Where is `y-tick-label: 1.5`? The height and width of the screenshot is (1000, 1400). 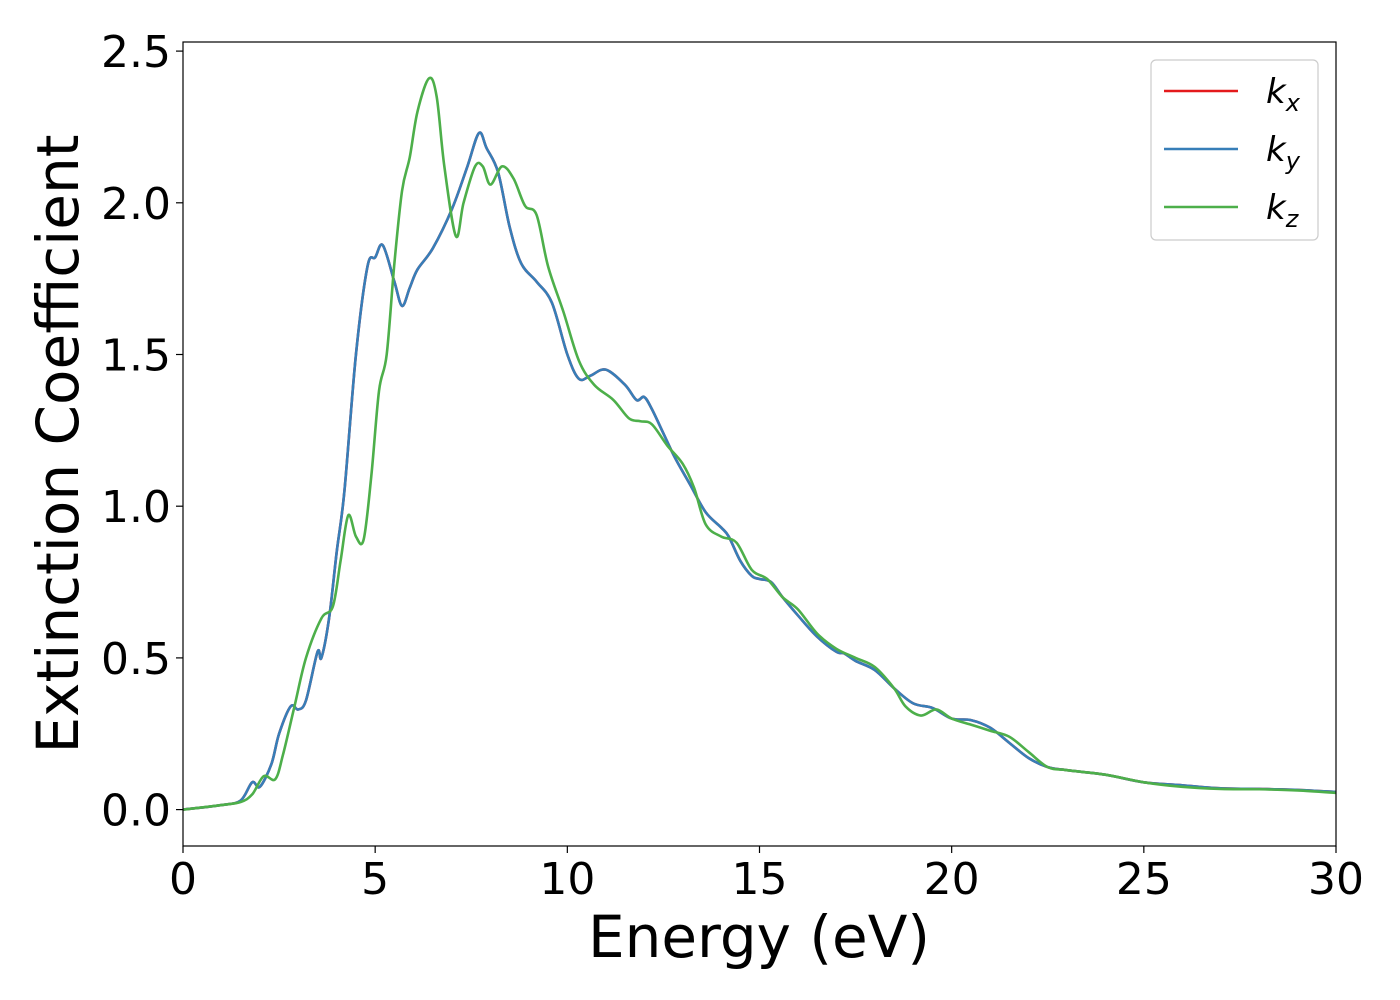
y-tick-label: 1.5 is located at coordinates (136, 355).